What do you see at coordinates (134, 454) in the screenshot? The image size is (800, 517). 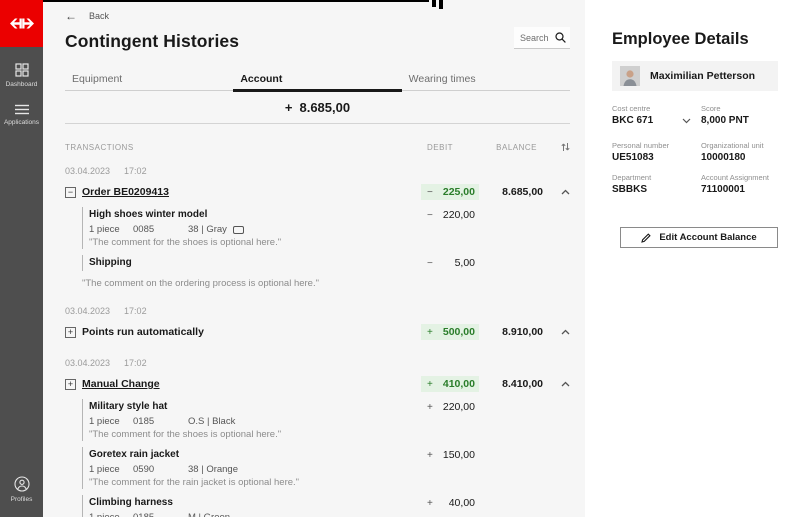 I see `item-name: Goretex rain jacket` at bounding box center [134, 454].